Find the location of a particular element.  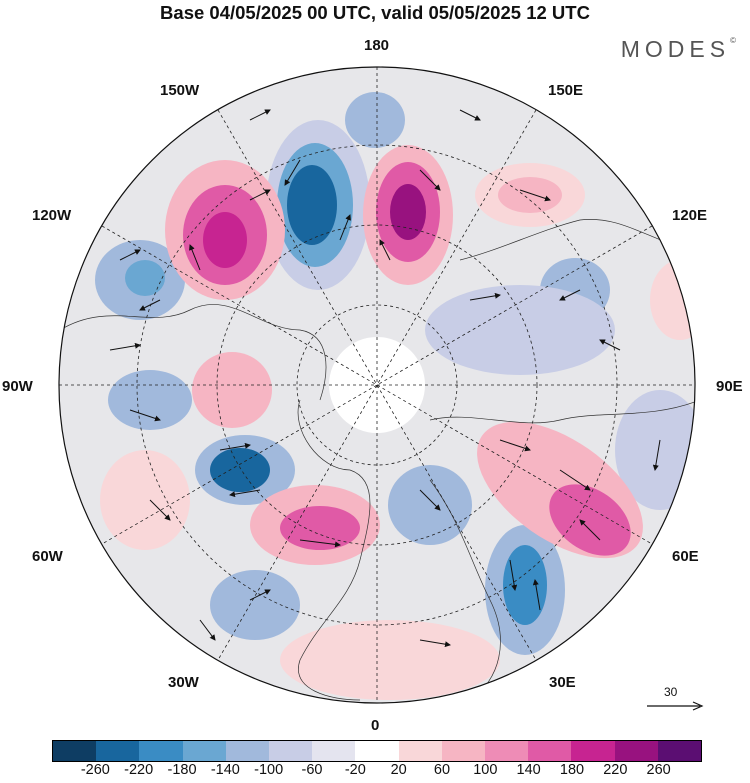

lon-label-30w: 30W is located at coordinates (183, 682).